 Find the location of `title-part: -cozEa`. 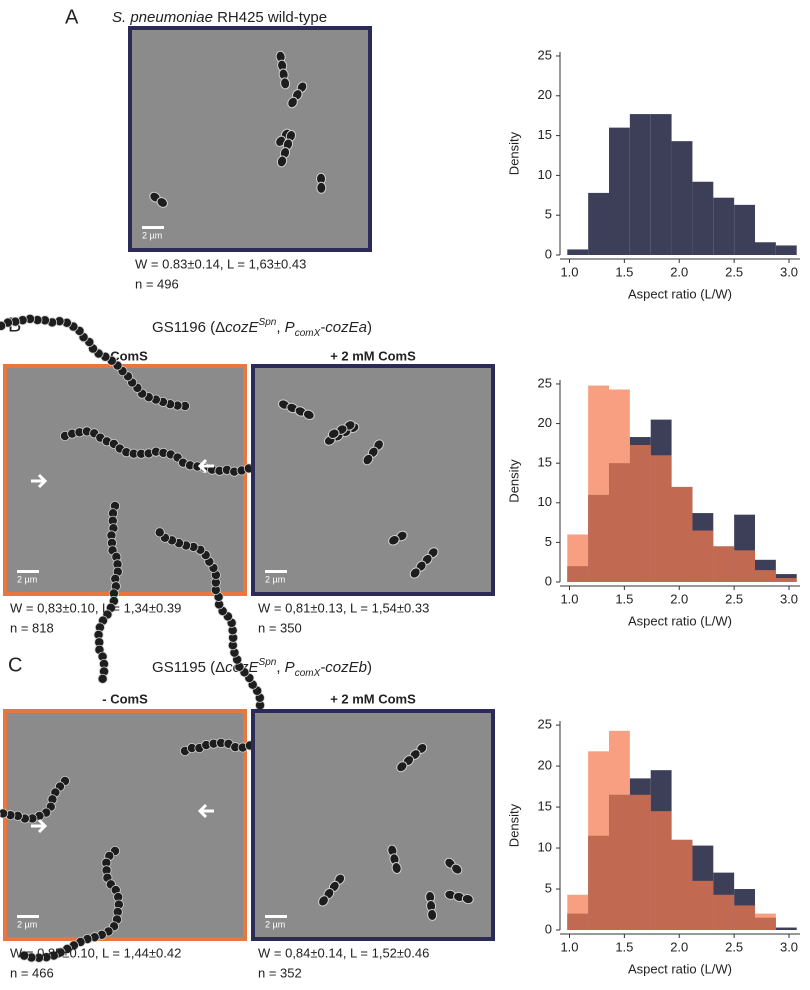

title-part: -cozEa is located at coordinates (343, 327).